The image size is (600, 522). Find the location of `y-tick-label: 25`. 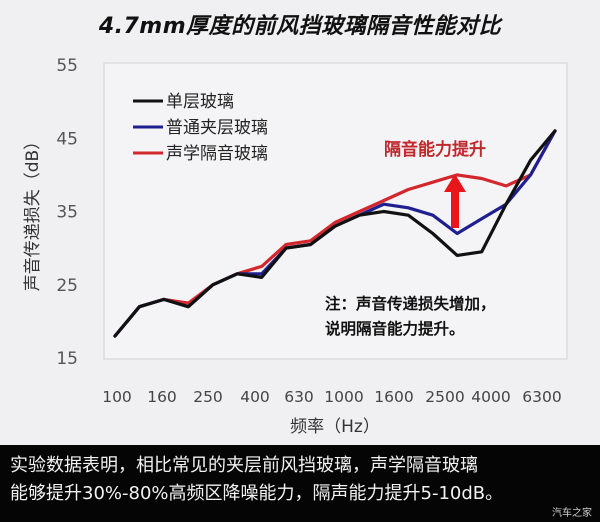

y-tick-label: 25 is located at coordinates (67, 286).